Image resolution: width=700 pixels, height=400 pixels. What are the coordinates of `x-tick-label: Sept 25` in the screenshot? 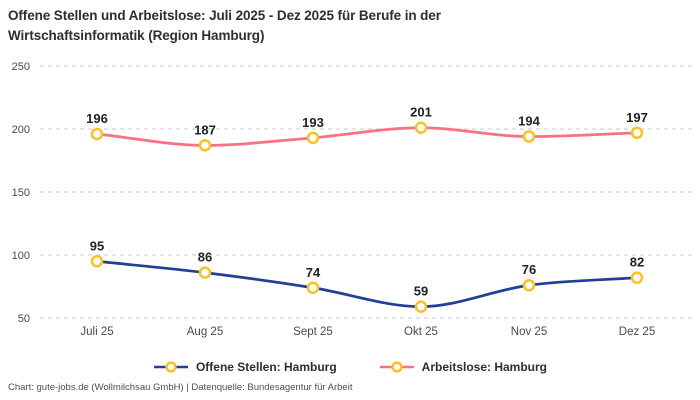 It's located at (313, 332).